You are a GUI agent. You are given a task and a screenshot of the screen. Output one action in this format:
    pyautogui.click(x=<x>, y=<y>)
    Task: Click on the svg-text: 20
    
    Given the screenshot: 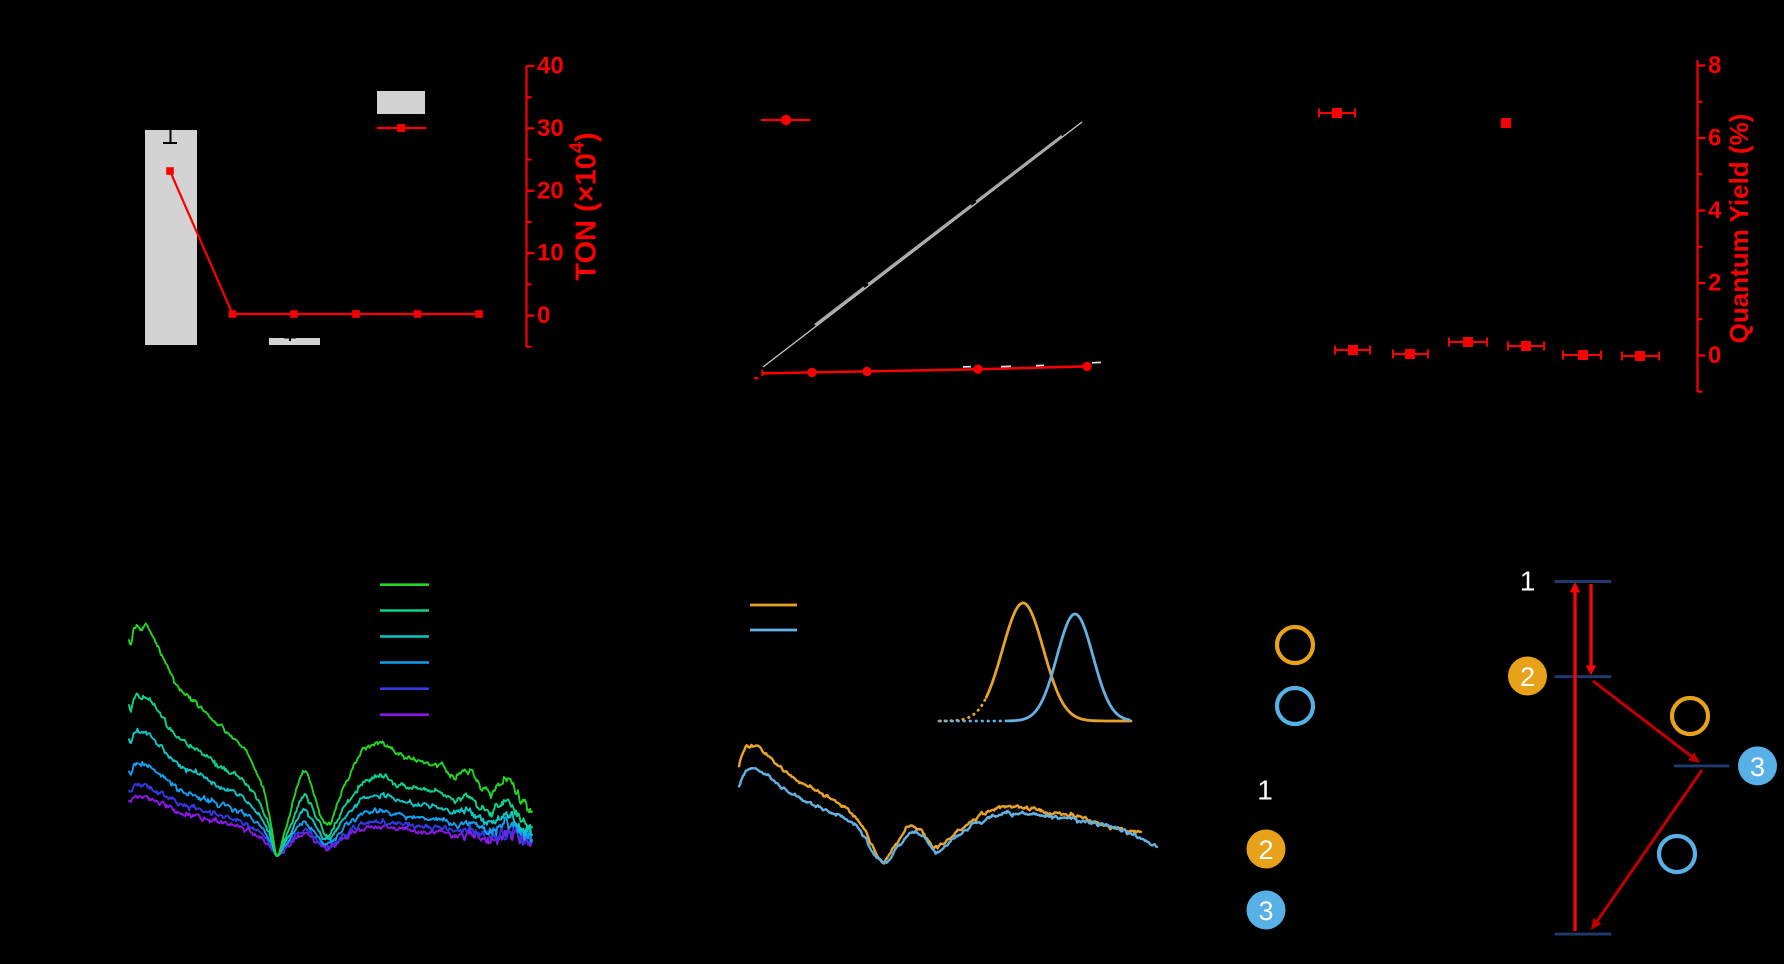 What is the action you would take?
    pyautogui.click(x=550, y=190)
    